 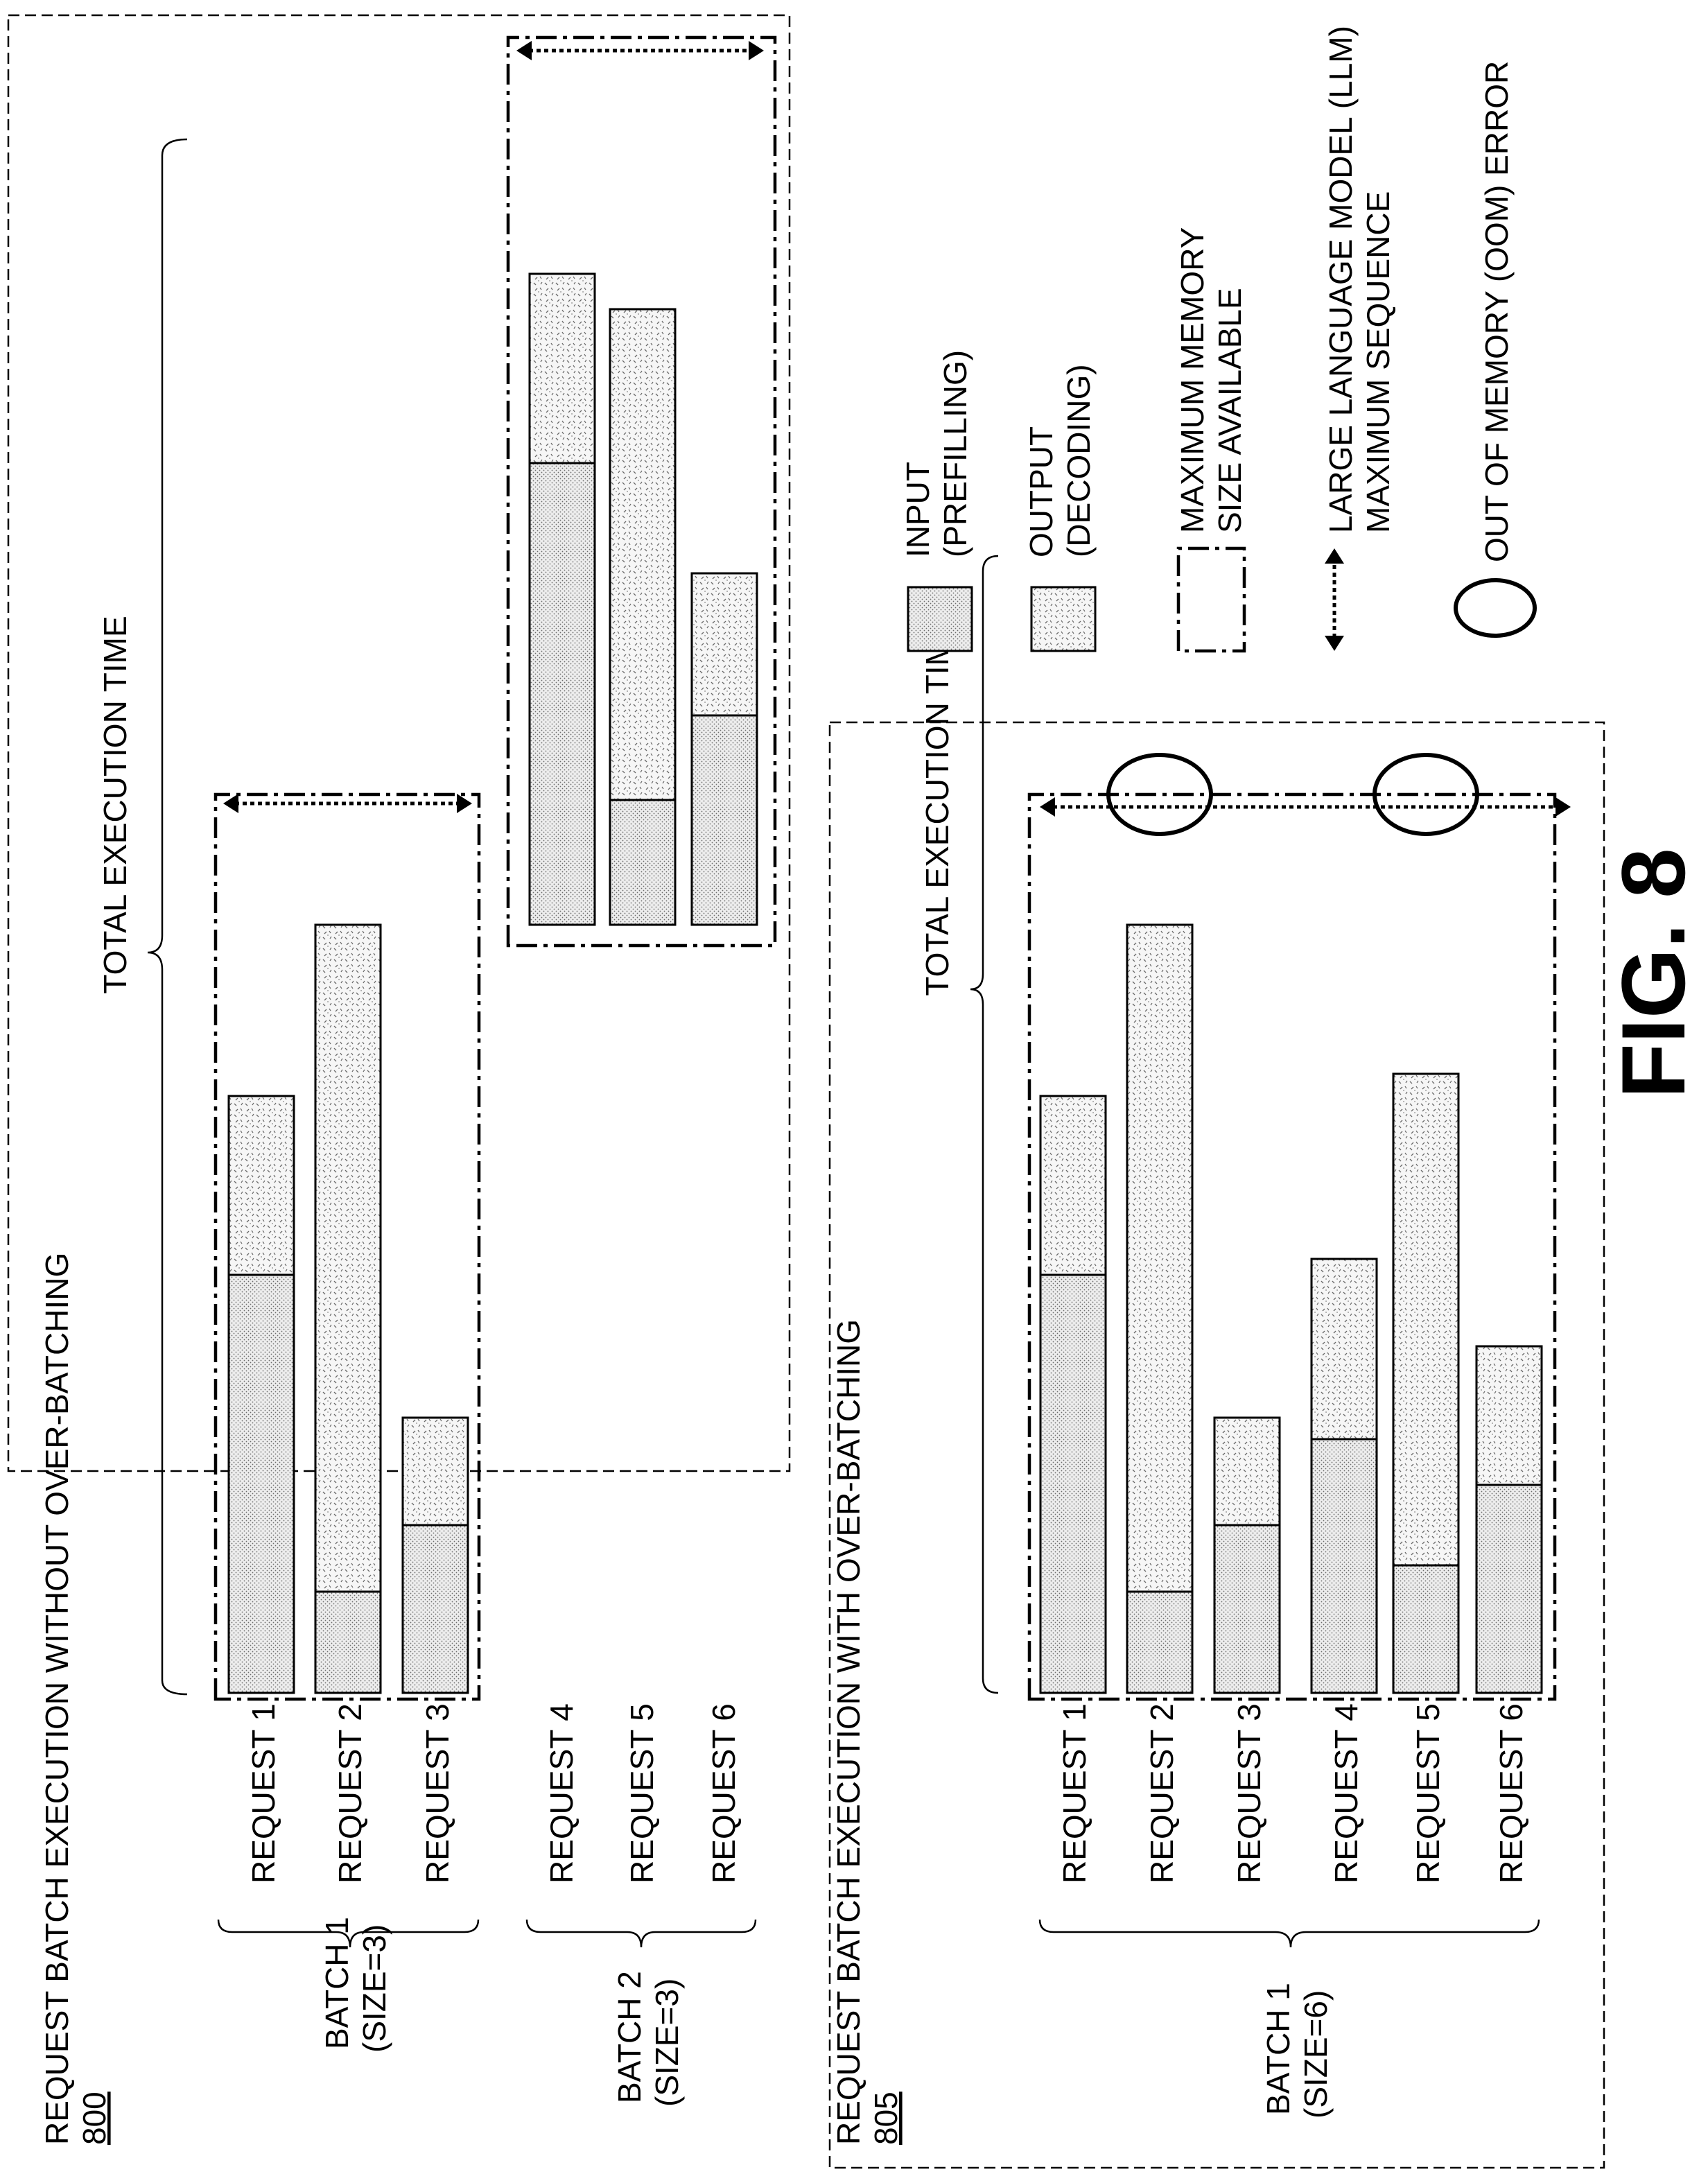 What do you see at coordinates (1496, 608) in the screenshot?
I see `legend-oom-ellipse` at bounding box center [1496, 608].